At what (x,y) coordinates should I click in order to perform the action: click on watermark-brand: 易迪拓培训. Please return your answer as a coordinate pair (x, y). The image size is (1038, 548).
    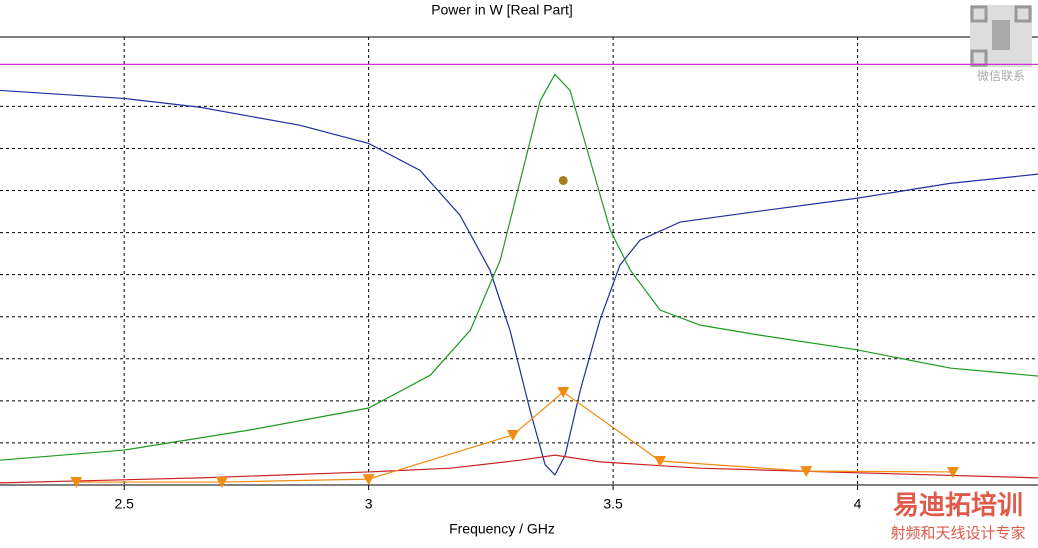
    Looking at the image, I should click on (958, 505).